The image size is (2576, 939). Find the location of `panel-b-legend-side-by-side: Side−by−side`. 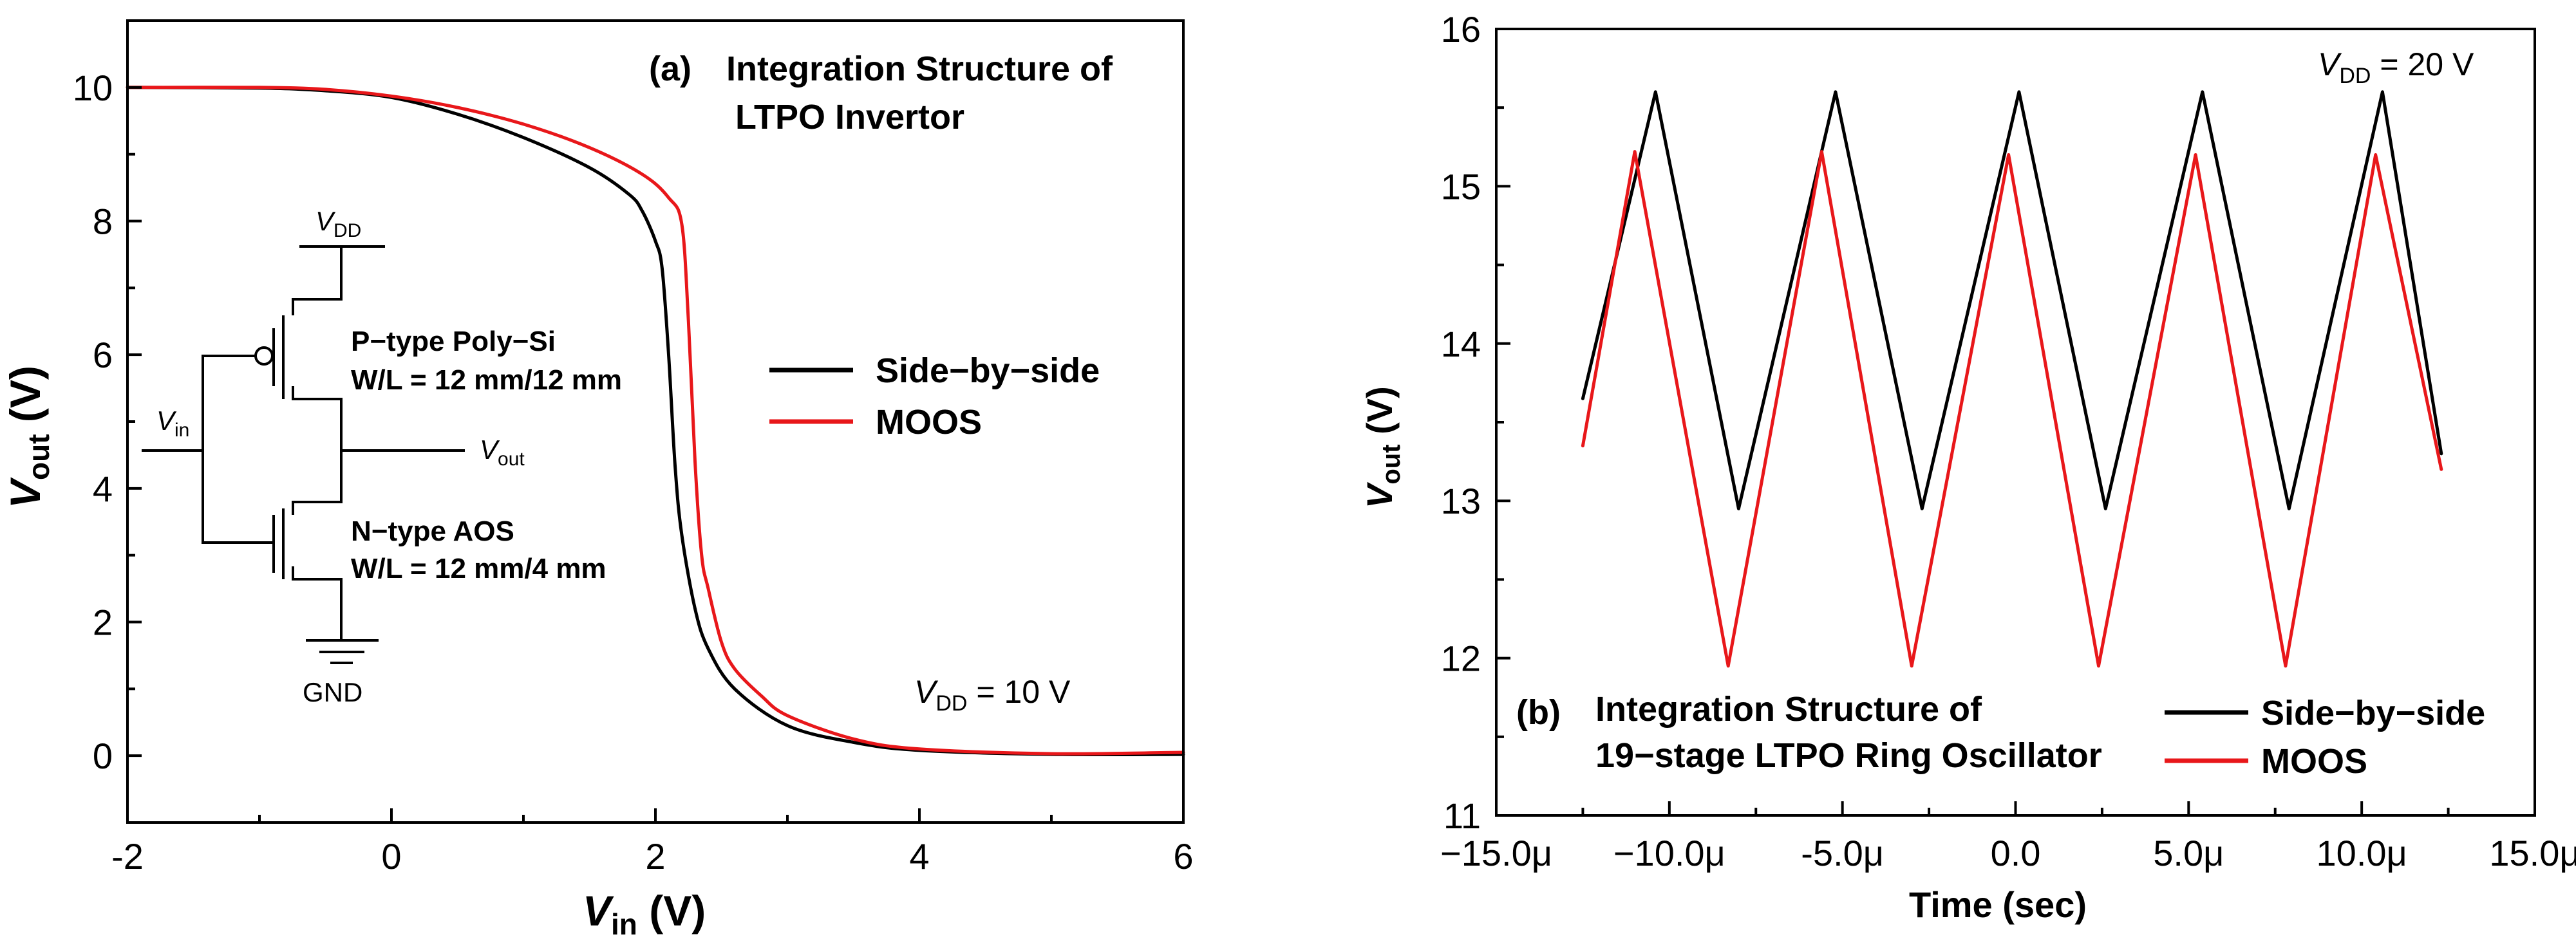

panel-b-legend-side-by-side: Side−by−side is located at coordinates (2373, 713).